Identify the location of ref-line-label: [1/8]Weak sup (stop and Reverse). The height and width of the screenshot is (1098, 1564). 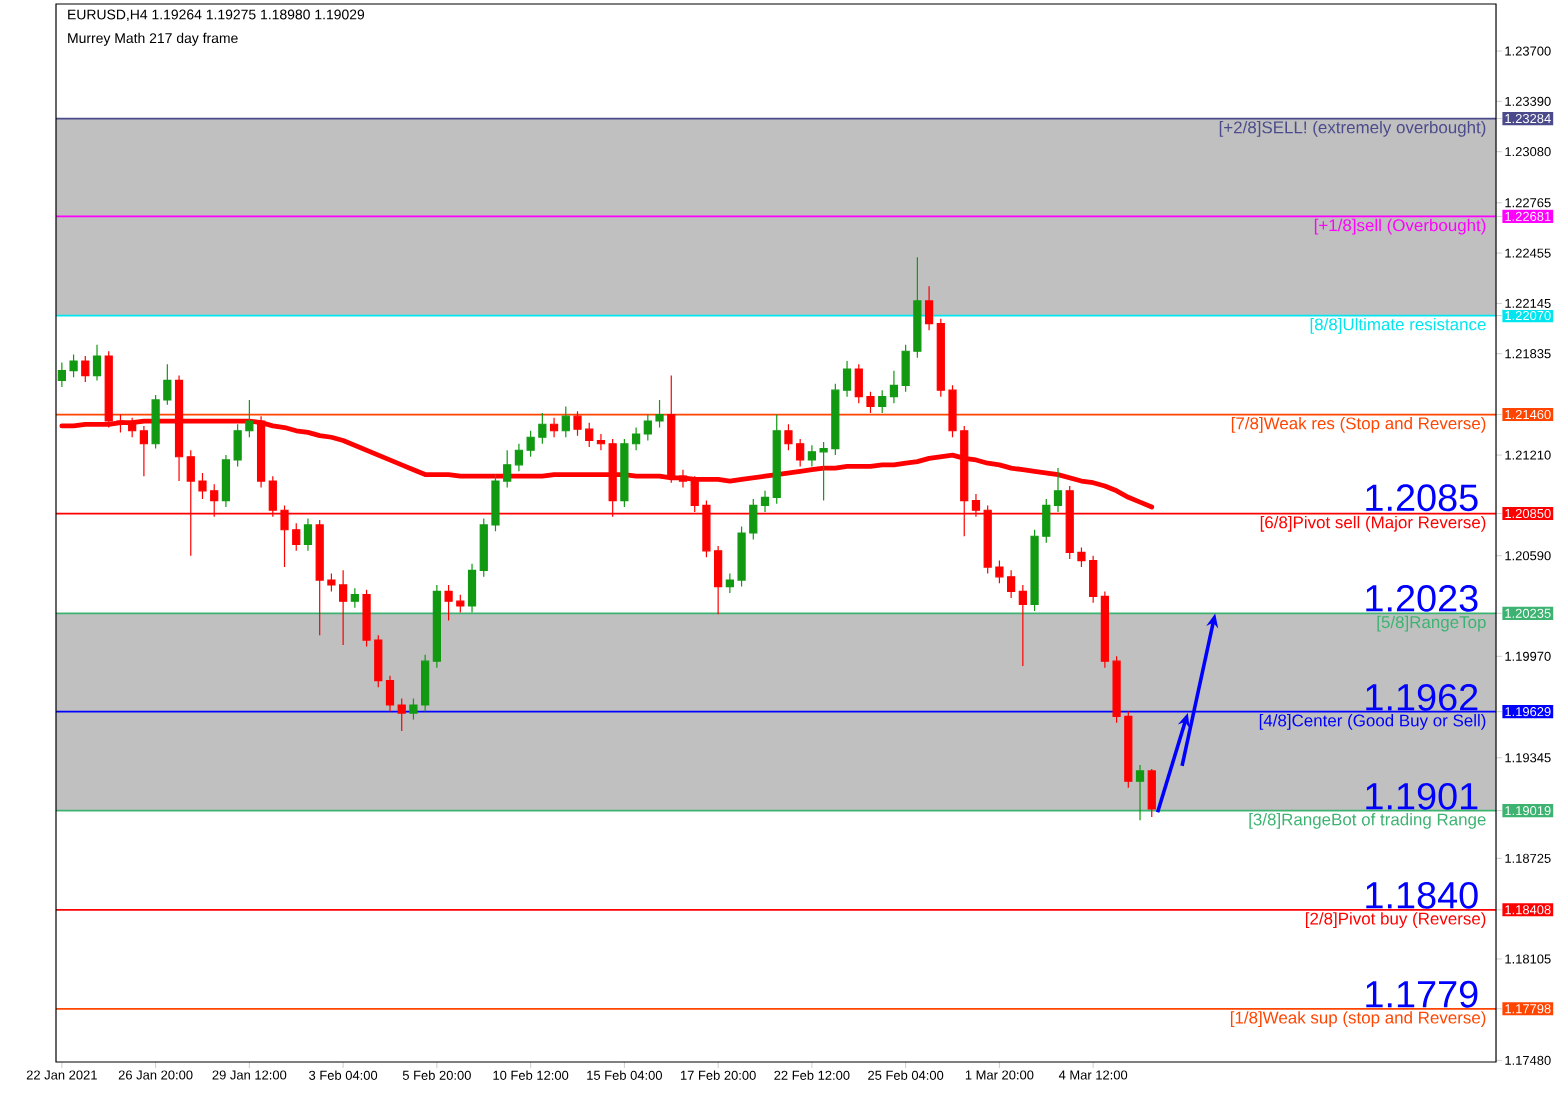
(1358, 1019).